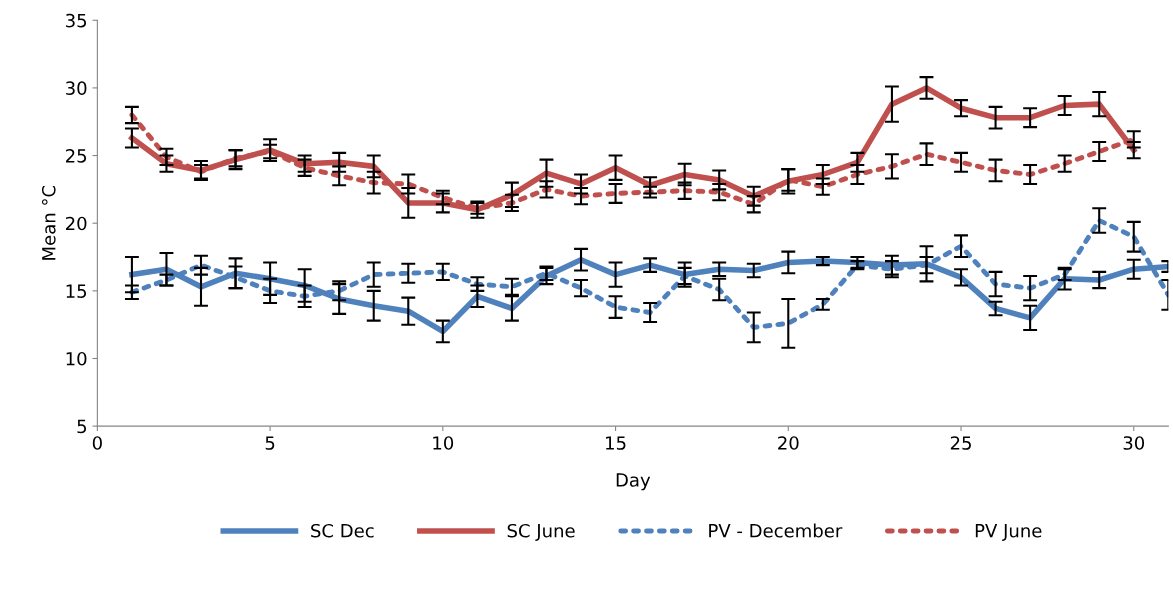 The width and height of the screenshot is (1173, 596). Describe the element at coordinates (1008, 532) in the screenshot. I see `legend-label: PV June` at that location.